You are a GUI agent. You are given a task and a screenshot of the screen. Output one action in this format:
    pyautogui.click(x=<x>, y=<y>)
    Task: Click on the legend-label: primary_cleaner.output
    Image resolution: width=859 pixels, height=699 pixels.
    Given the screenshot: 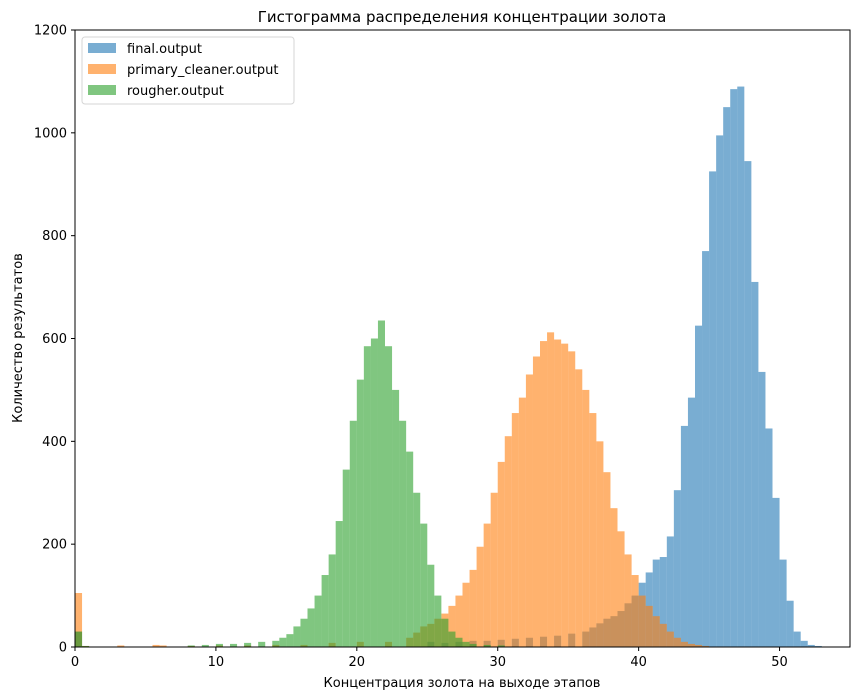 What is the action you would take?
    pyautogui.click(x=203, y=70)
    